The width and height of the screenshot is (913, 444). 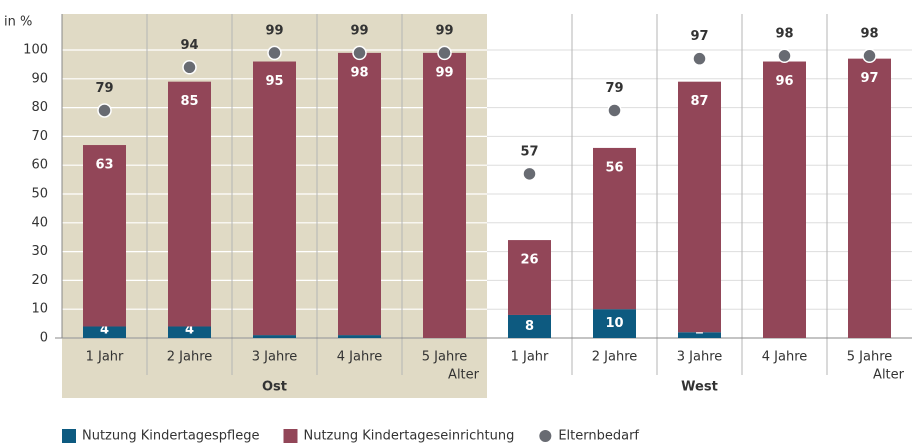 What do you see at coordinates (529, 151) in the screenshot?
I see `data-label: 57` at bounding box center [529, 151].